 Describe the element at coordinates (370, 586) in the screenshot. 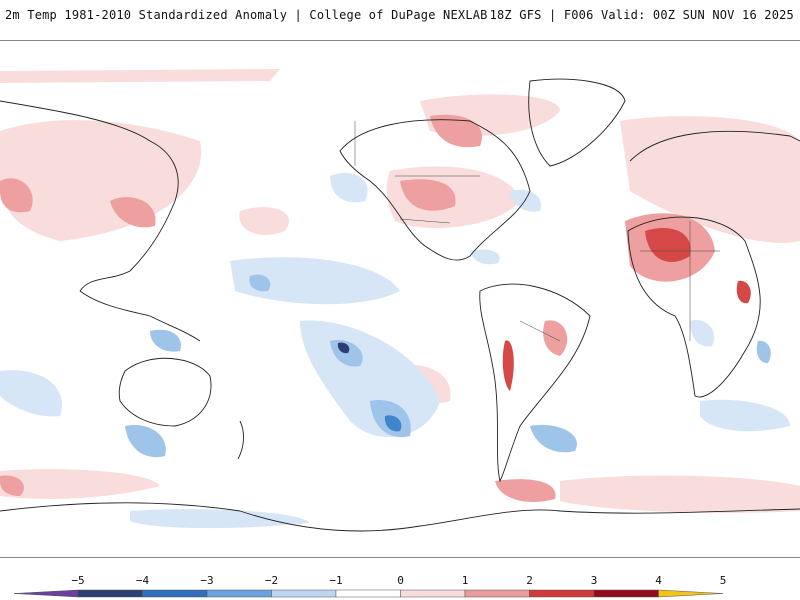

I see `colorbar-canvas: −5 −4 −3 −2 −1 0 1 2 3 4 5` at that location.